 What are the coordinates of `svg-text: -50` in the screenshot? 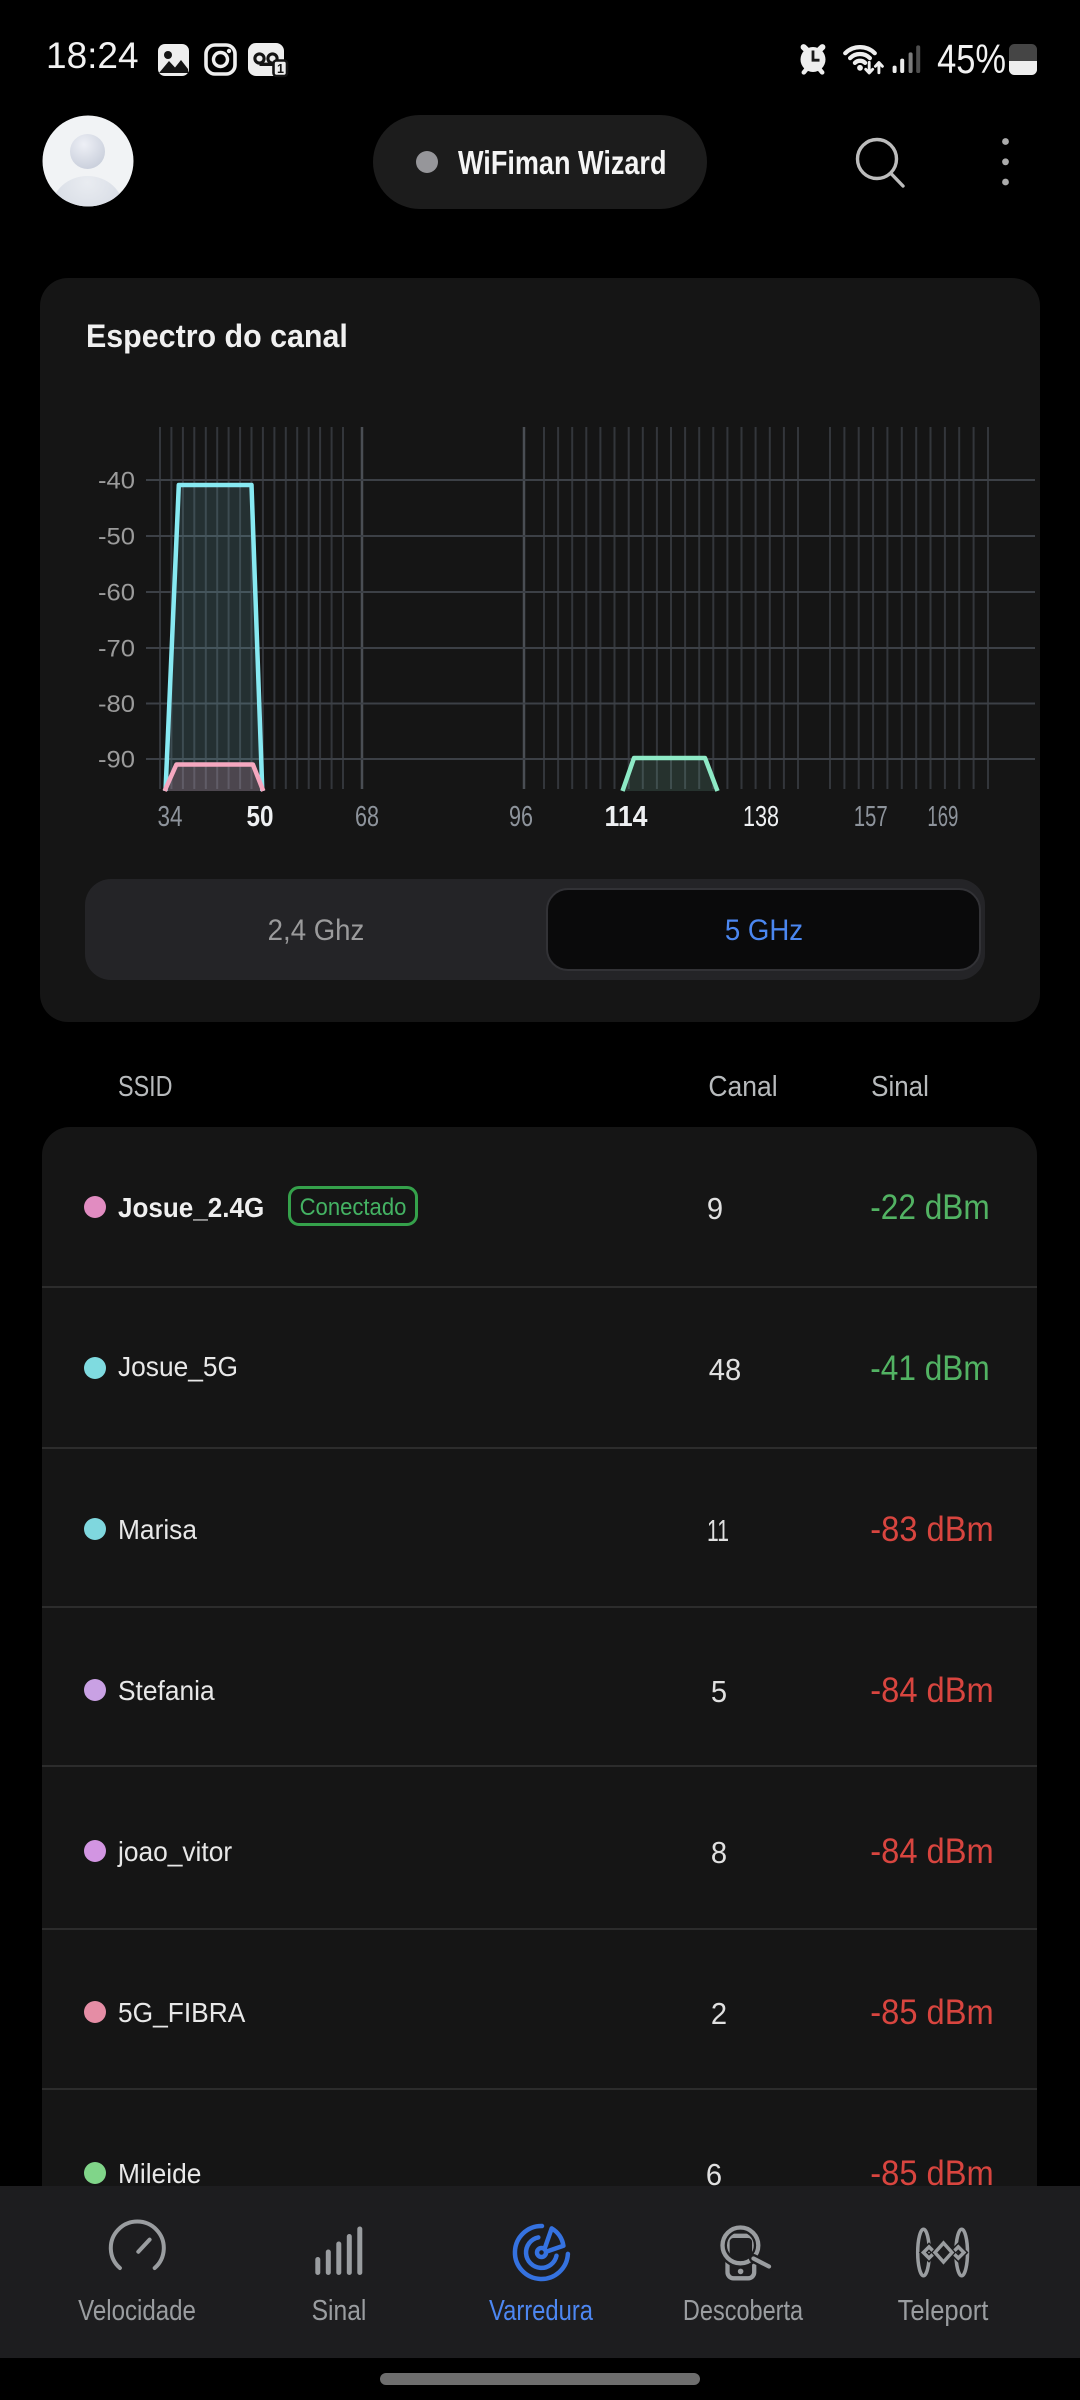 It's located at (116, 537).